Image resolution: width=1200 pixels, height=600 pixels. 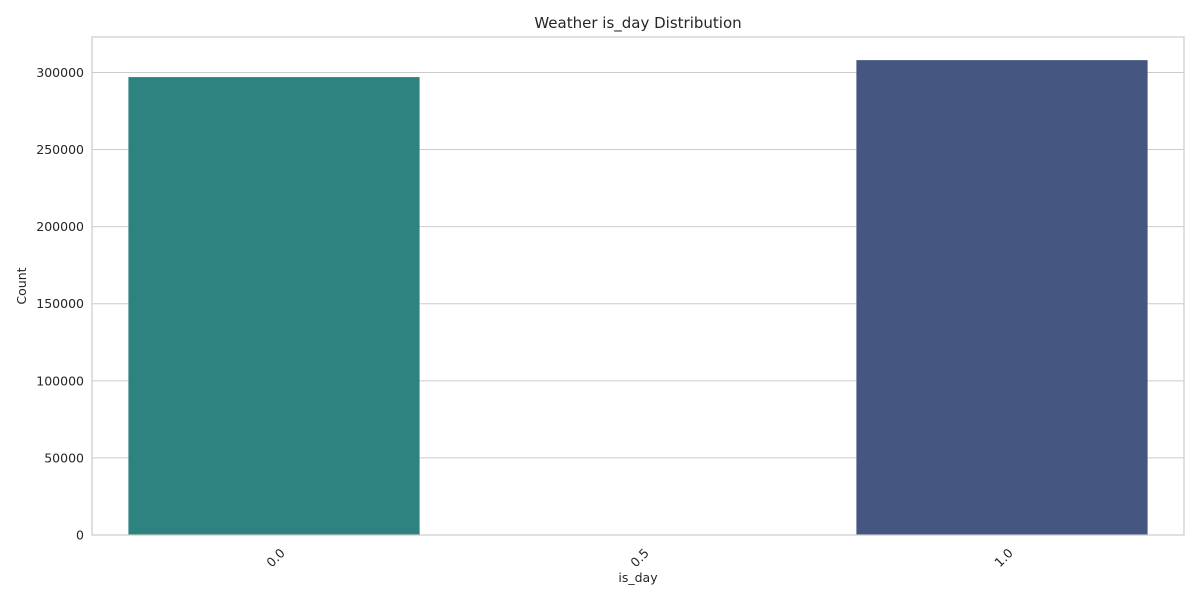 I want to click on x-tick-labels: 0.0 0.5 1.0, so click(x=639, y=557).